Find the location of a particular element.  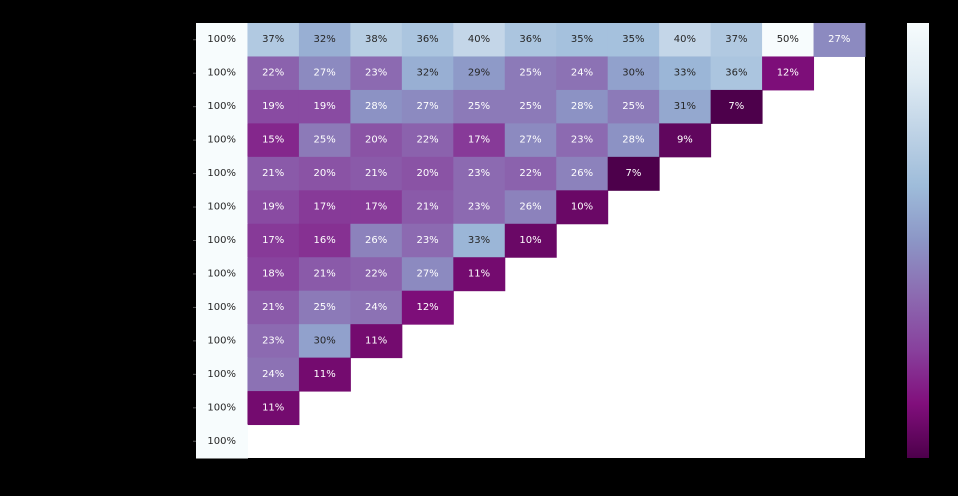

cell-value-label: 7% is located at coordinates (633, 173).